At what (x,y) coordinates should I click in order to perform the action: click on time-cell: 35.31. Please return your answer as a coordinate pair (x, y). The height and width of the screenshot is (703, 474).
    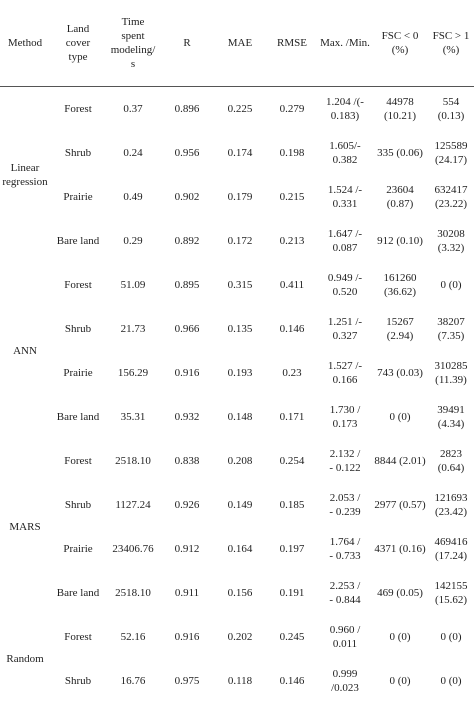
    Looking at the image, I should click on (133, 416).